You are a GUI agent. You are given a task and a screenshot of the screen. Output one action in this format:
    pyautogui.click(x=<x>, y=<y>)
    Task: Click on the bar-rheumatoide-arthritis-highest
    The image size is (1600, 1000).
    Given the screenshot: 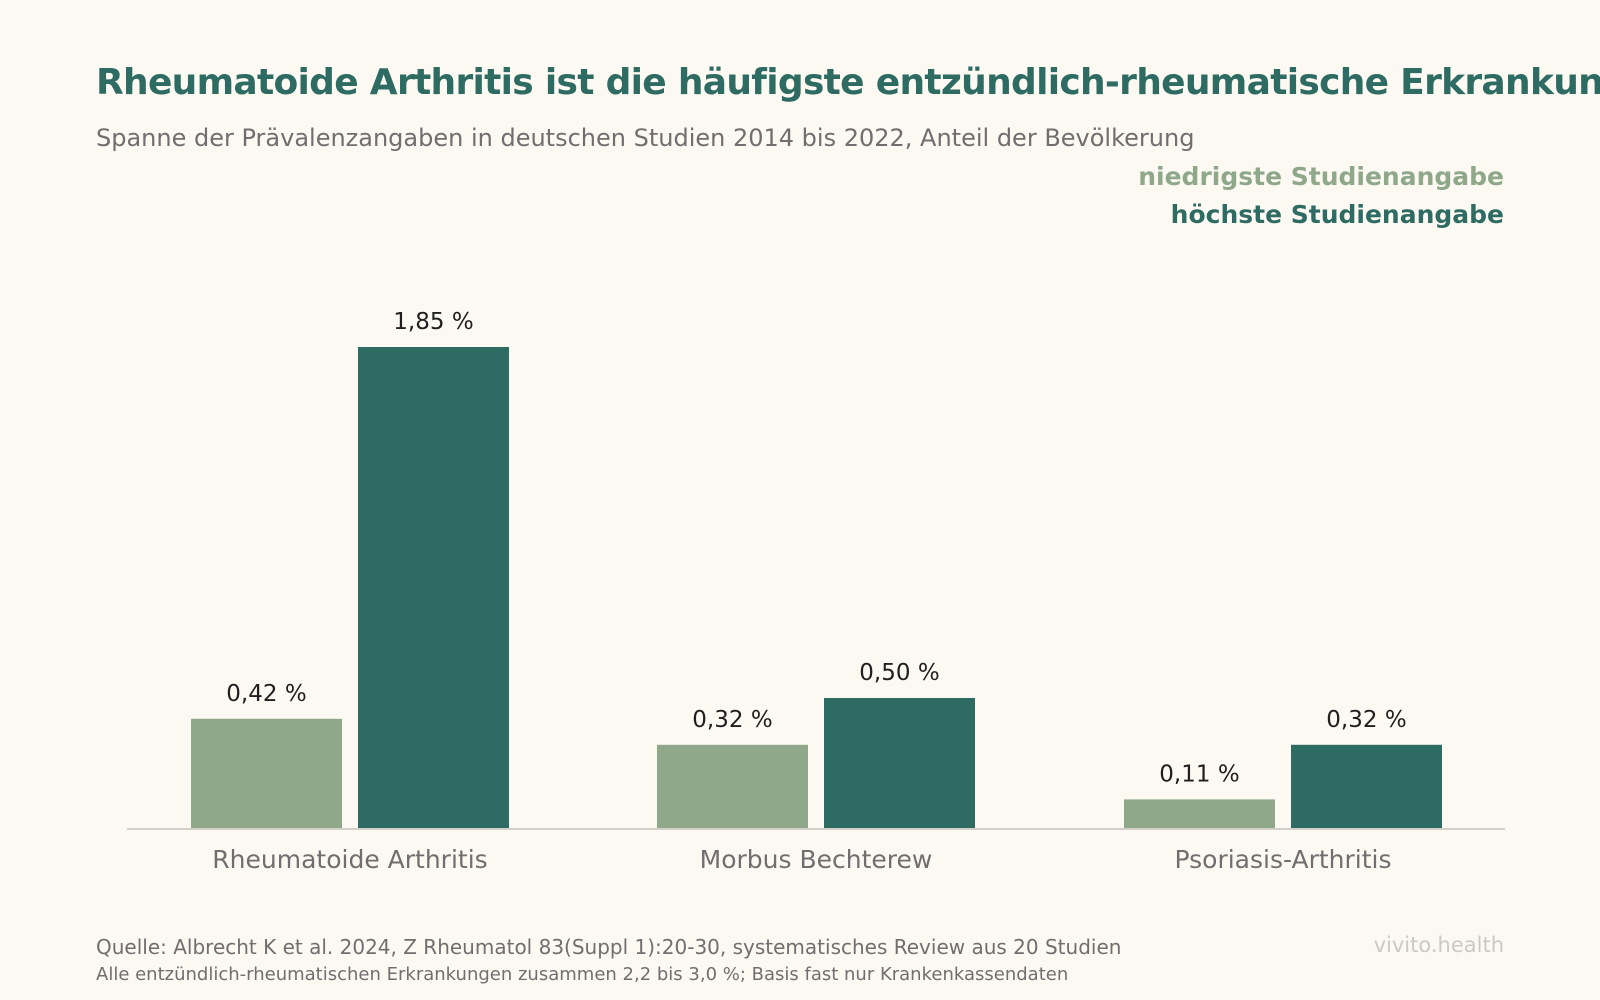 What is the action you would take?
    pyautogui.click(x=433, y=587)
    